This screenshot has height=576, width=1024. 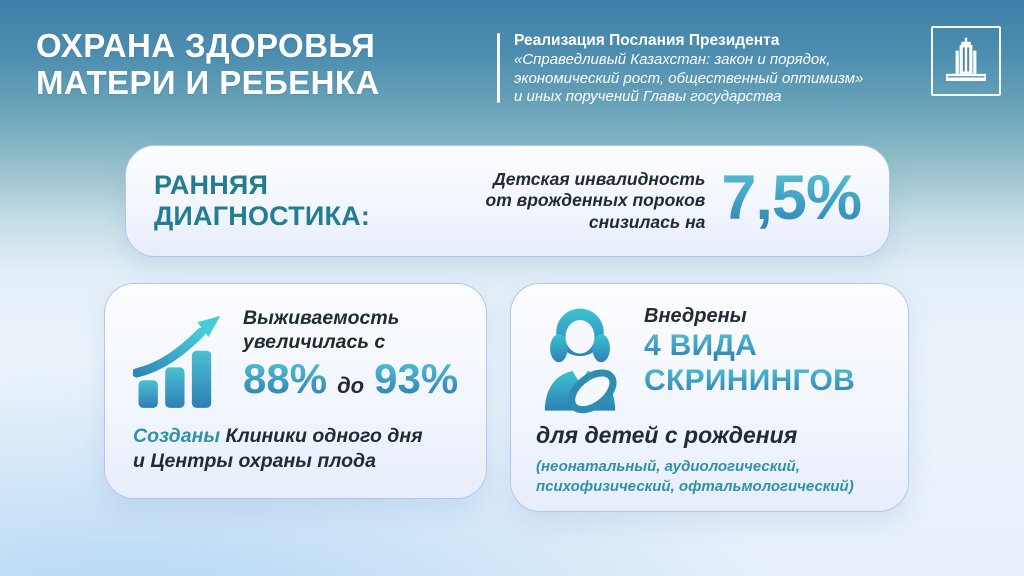 I want to click on survival-lead-line1: Выживаемость, so click(x=321, y=318).